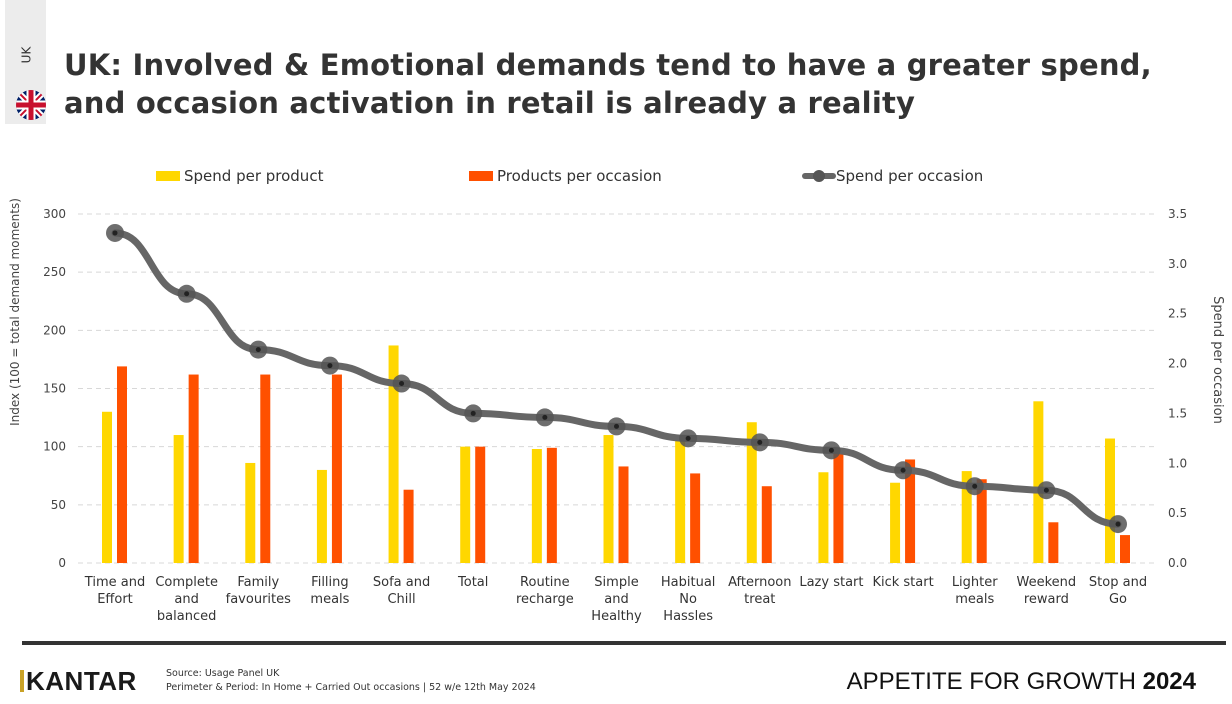 The image size is (1232, 704). Describe the element at coordinates (31, 105) in the screenshot. I see `uk-flag-icon` at that location.